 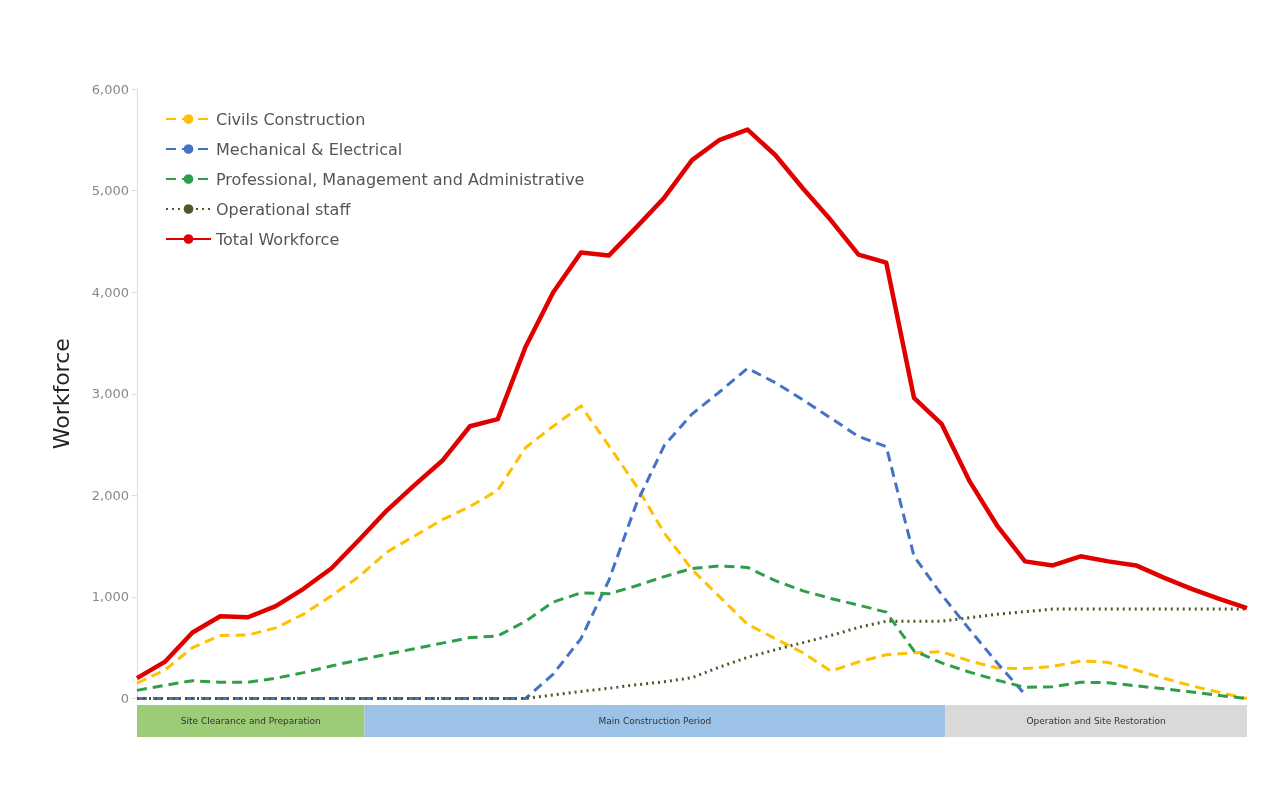 I want to click on legend-label: Civils Construction, so click(x=291, y=119).